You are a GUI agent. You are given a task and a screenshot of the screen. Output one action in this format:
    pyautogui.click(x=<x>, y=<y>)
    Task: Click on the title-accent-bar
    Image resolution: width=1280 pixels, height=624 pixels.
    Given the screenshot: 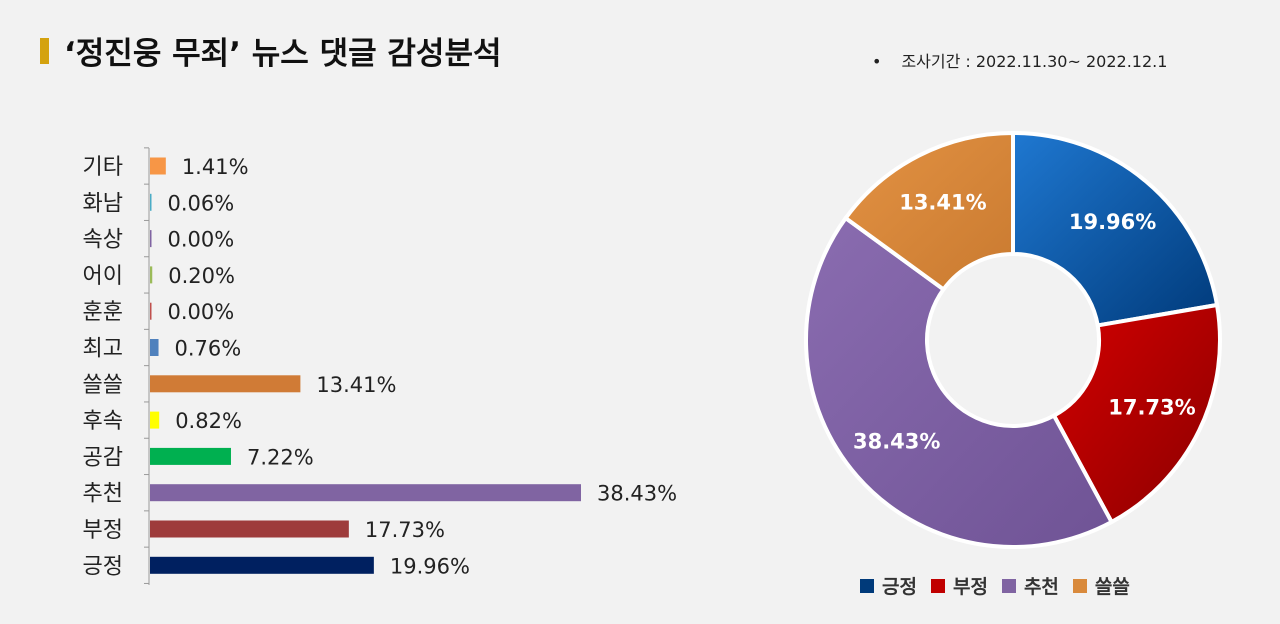 What is the action you would take?
    pyautogui.click(x=44, y=51)
    